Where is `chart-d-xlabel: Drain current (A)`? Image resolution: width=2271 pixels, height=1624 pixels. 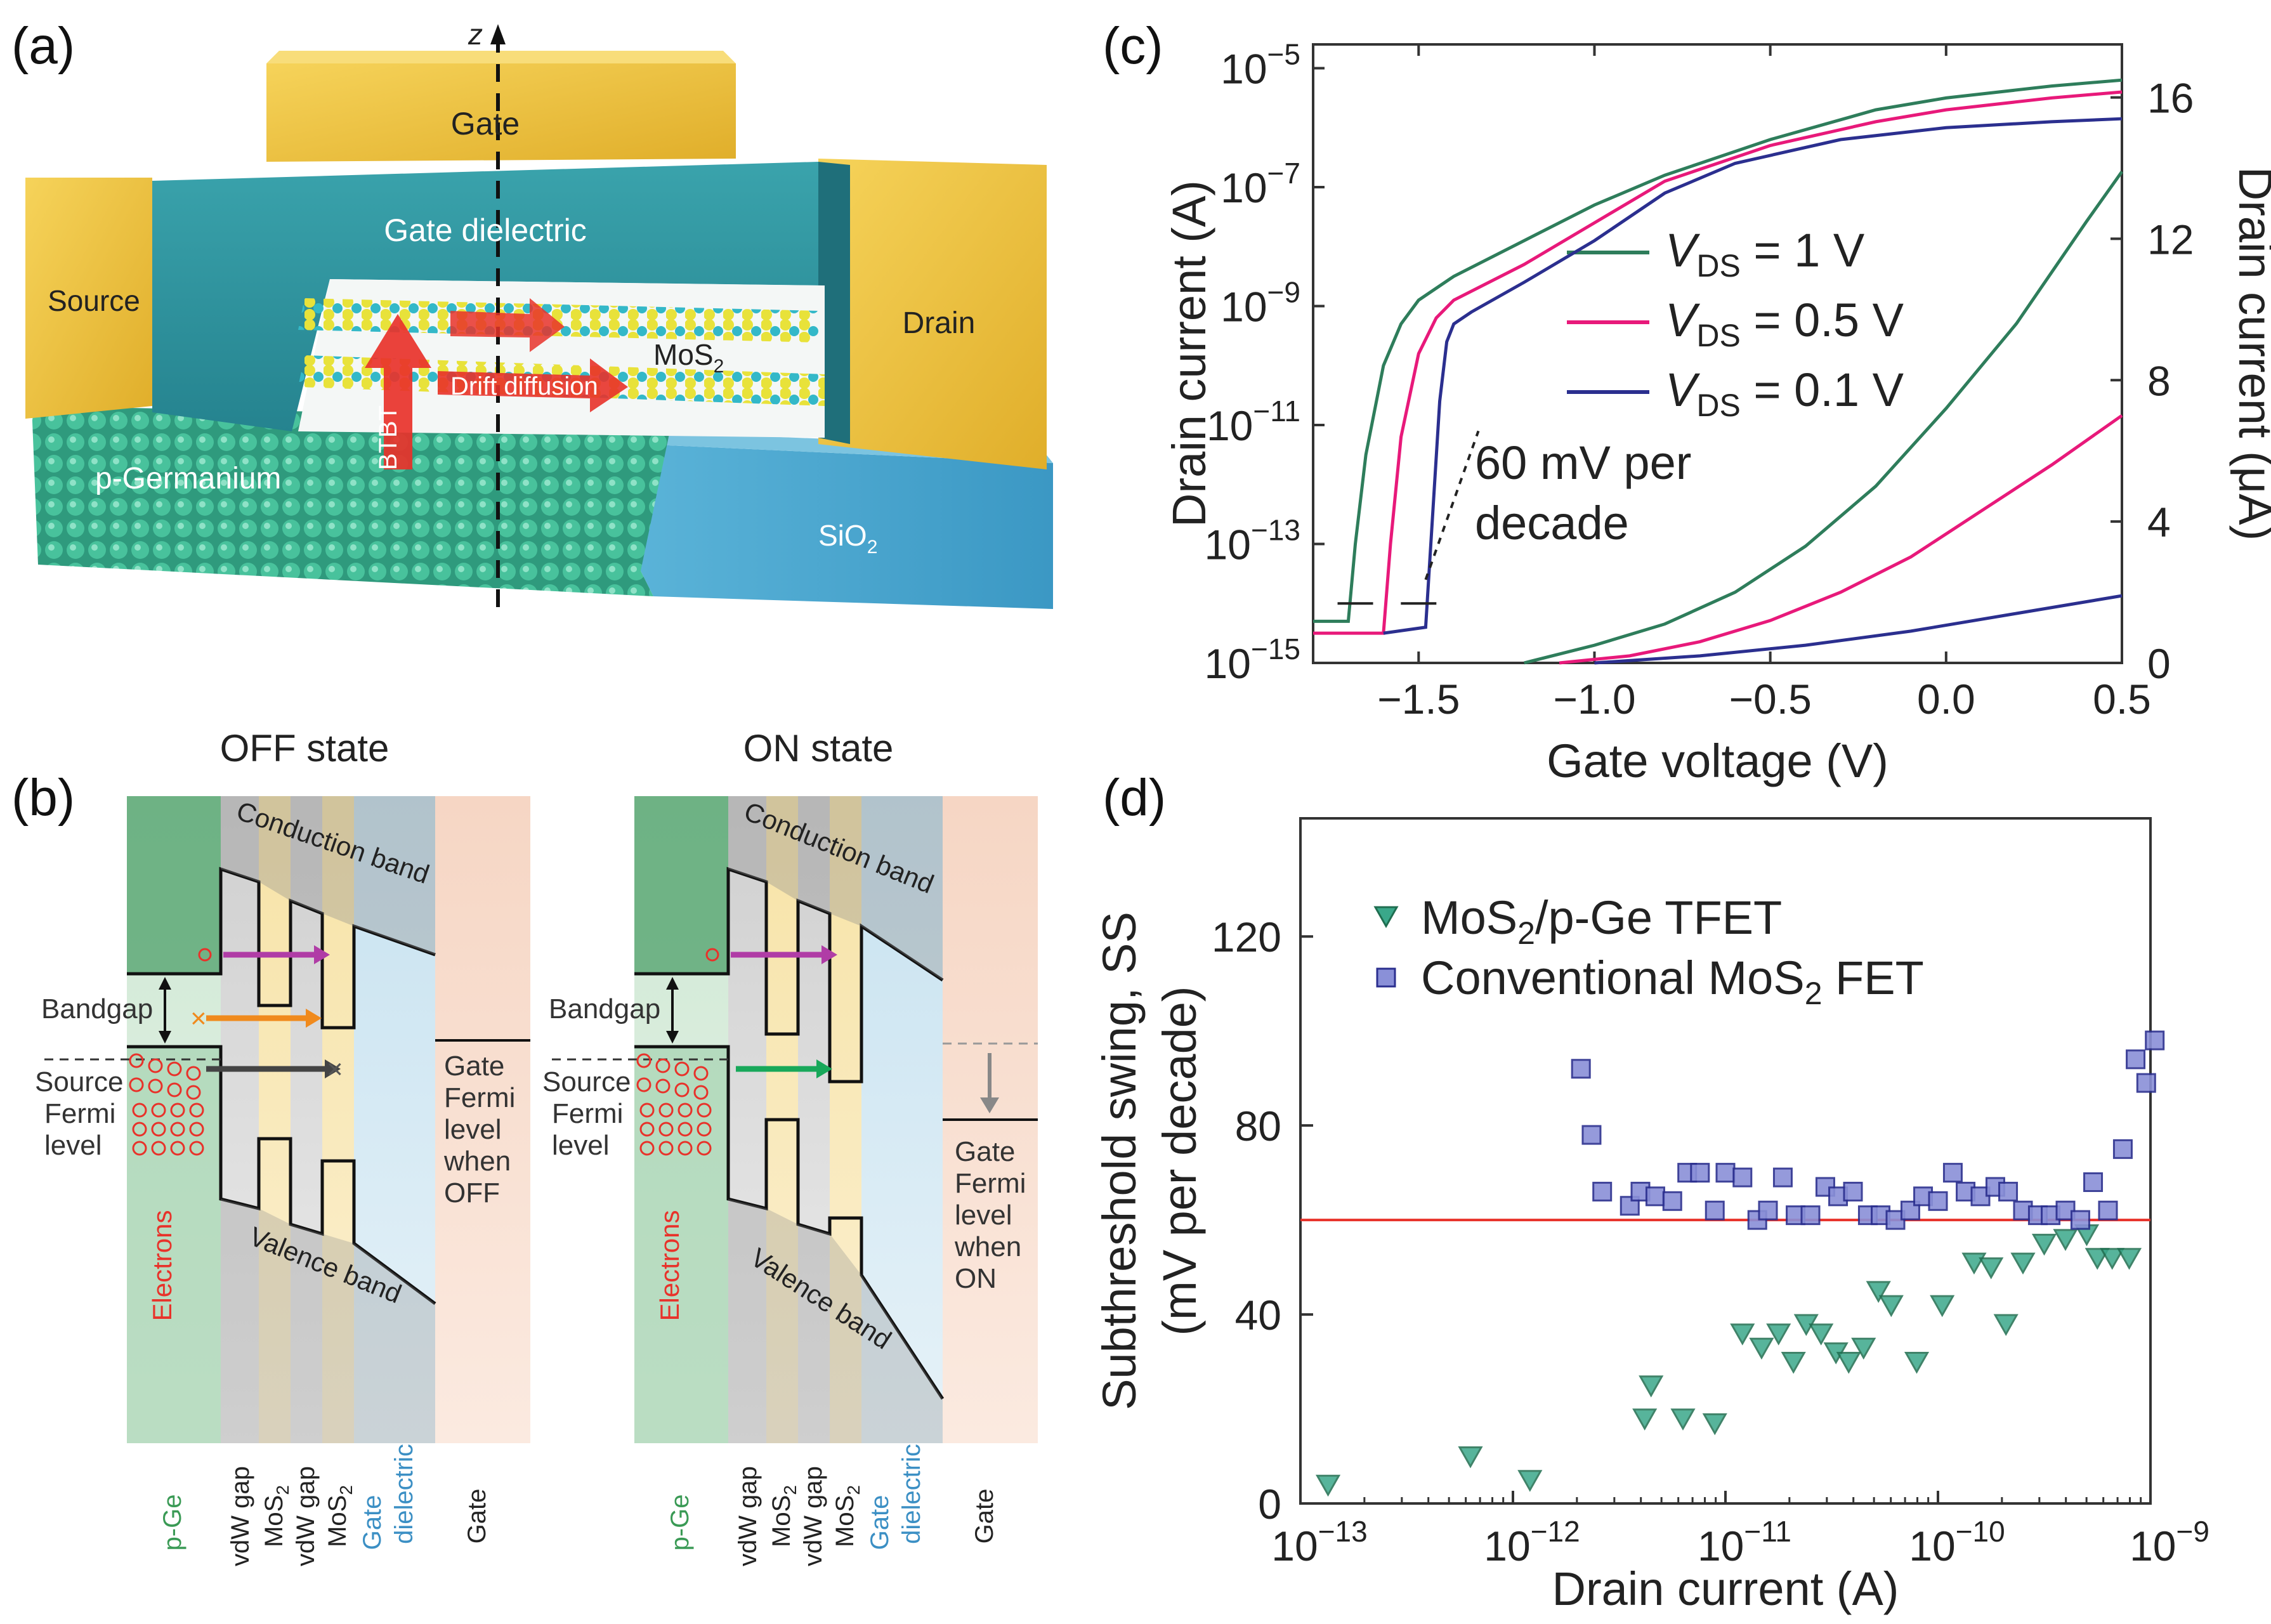
chart-d-xlabel: Drain current (A) is located at coordinates (1725, 1588).